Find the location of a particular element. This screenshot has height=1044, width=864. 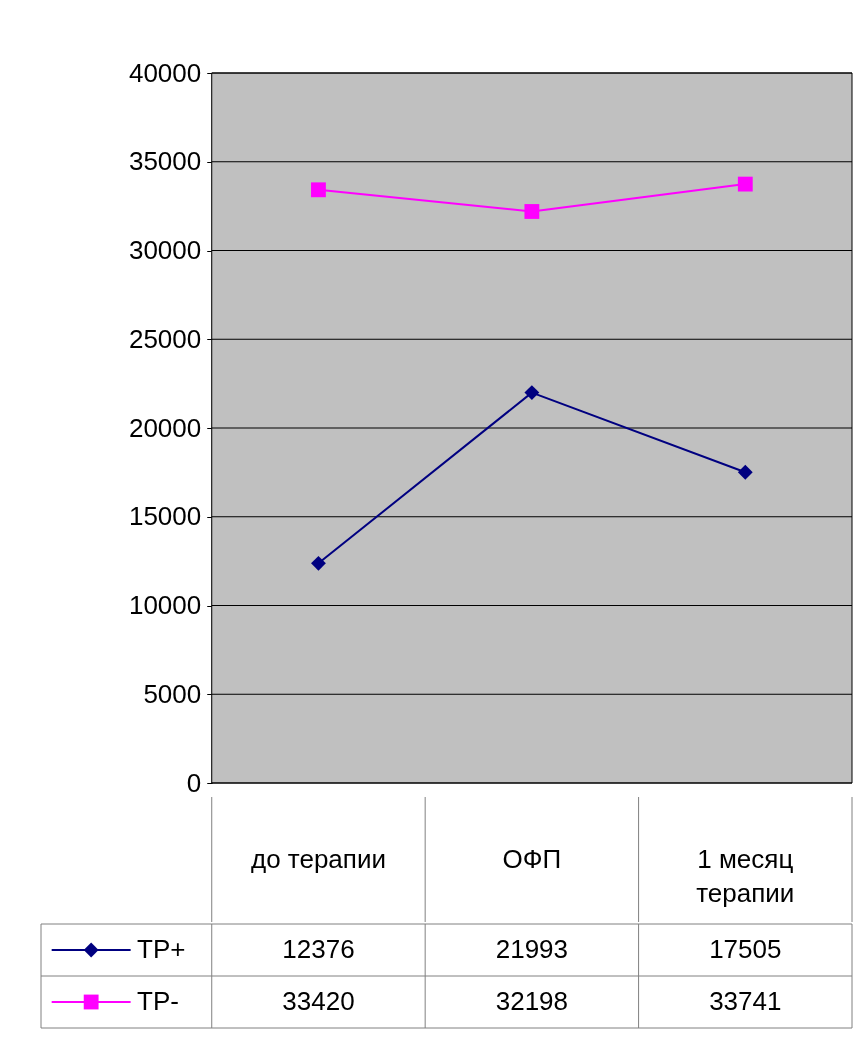

y-tick-label: 20000 is located at coordinates (165, 427).